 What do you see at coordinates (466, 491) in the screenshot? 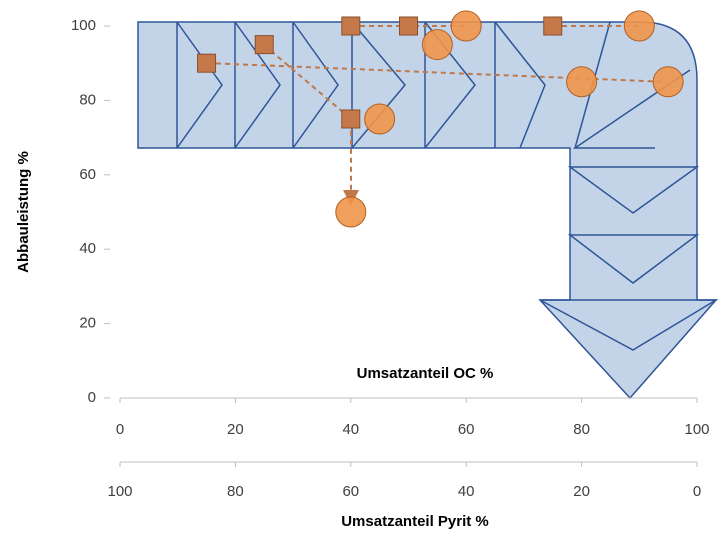
I see `x2-tick-label: 40` at bounding box center [466, 491].